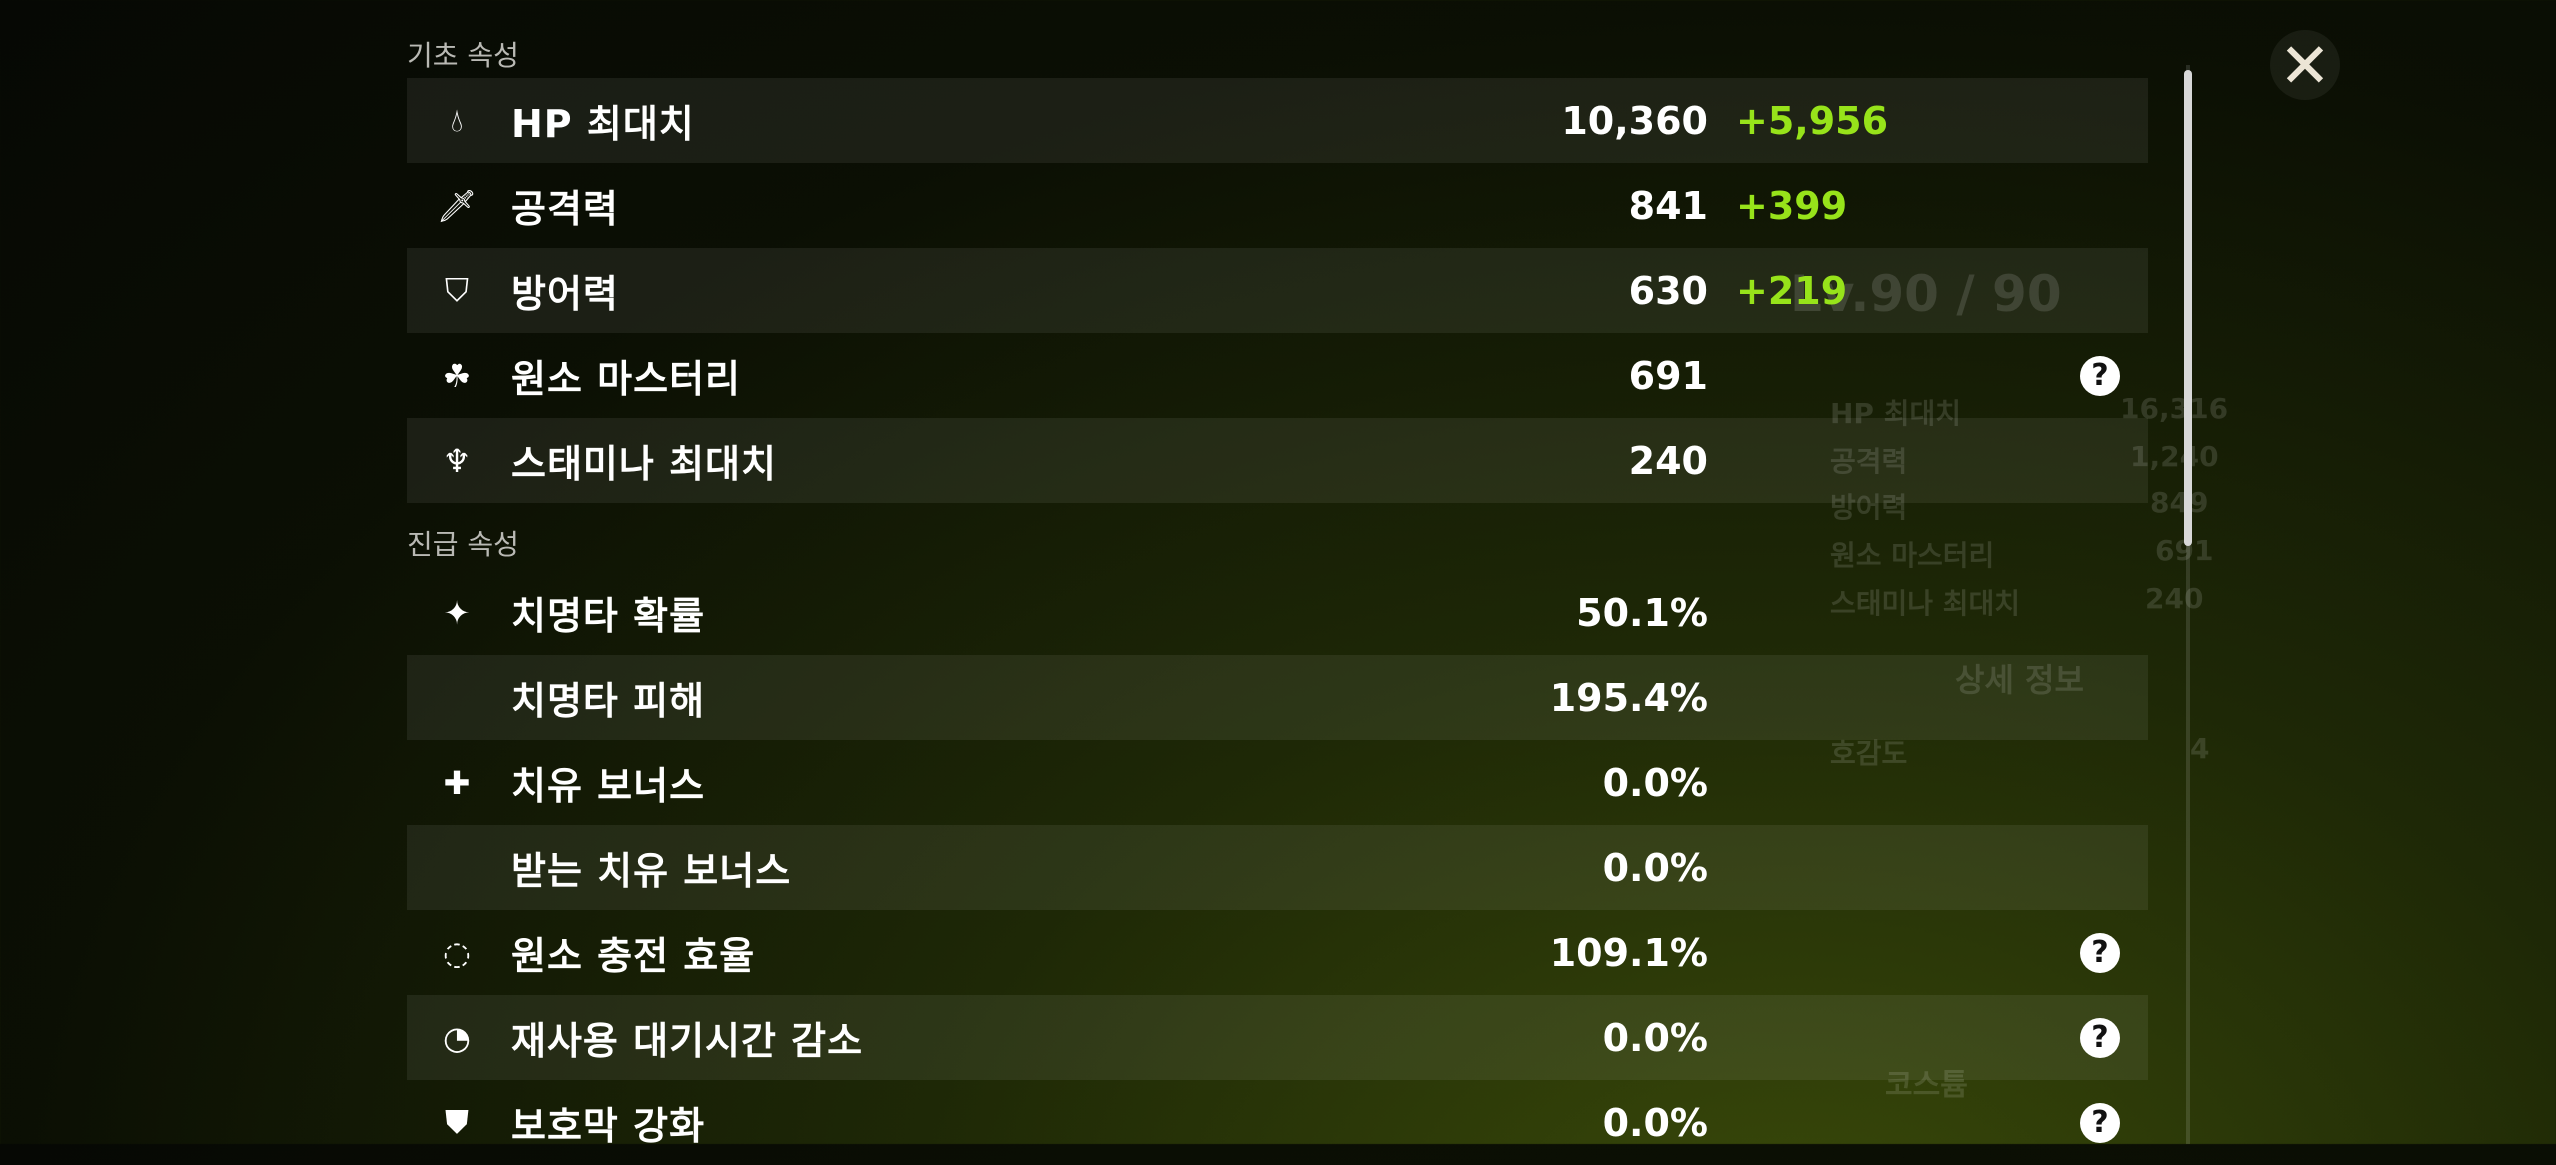 The height and width of the screenshot is (1165, 2556). Describe the element at coordinates (1812, 120) in the screenshot. I see `stat-bonus: +5,956` at that location.